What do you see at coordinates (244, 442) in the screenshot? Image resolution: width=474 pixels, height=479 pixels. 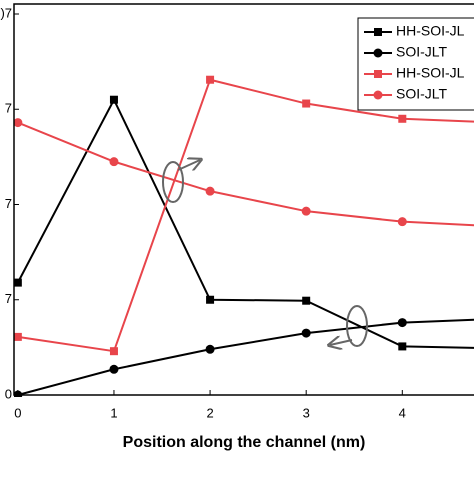 I see `x-axis-label: Position along the channel (nm)` at bounding box center [244, 442].